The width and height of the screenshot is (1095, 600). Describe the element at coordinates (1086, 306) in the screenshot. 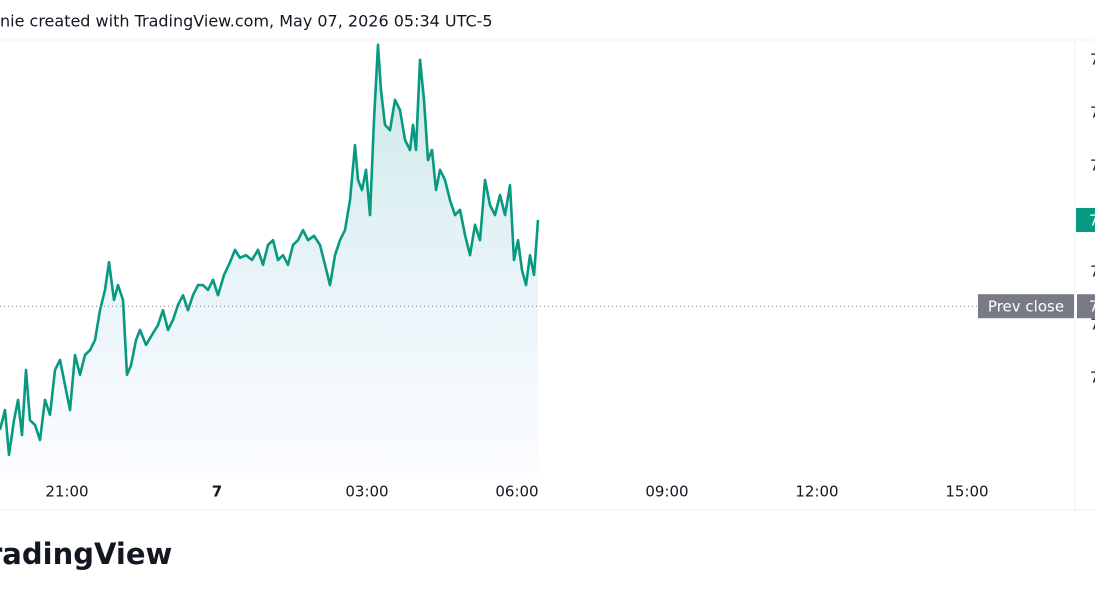

I see `prev-close-value-box` at that location.